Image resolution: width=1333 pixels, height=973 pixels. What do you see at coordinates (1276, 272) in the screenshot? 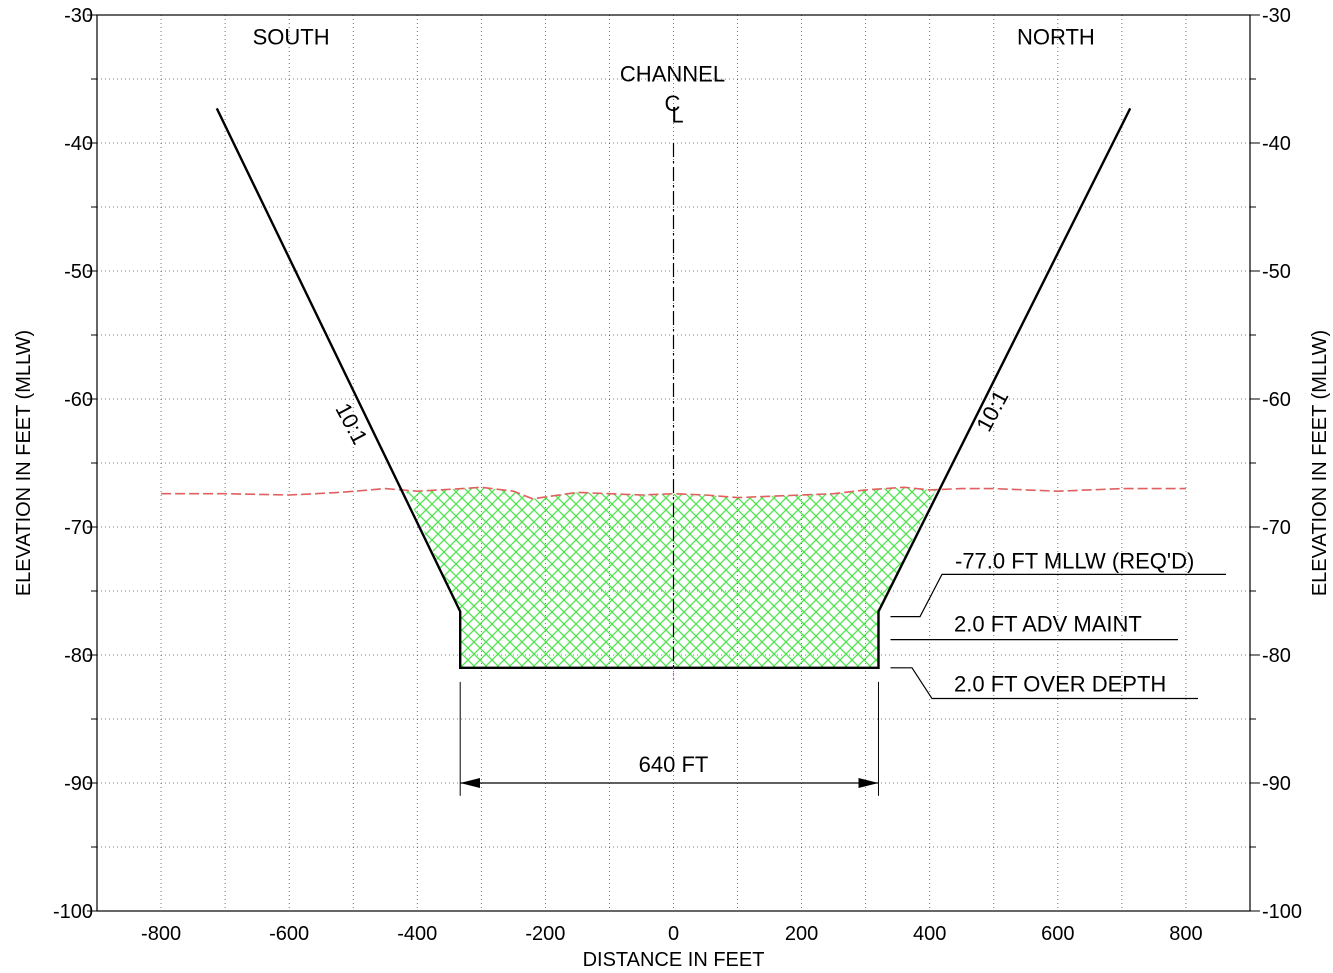
I see `y-tick-label-right: -50` at bounding box center [1276, 272].